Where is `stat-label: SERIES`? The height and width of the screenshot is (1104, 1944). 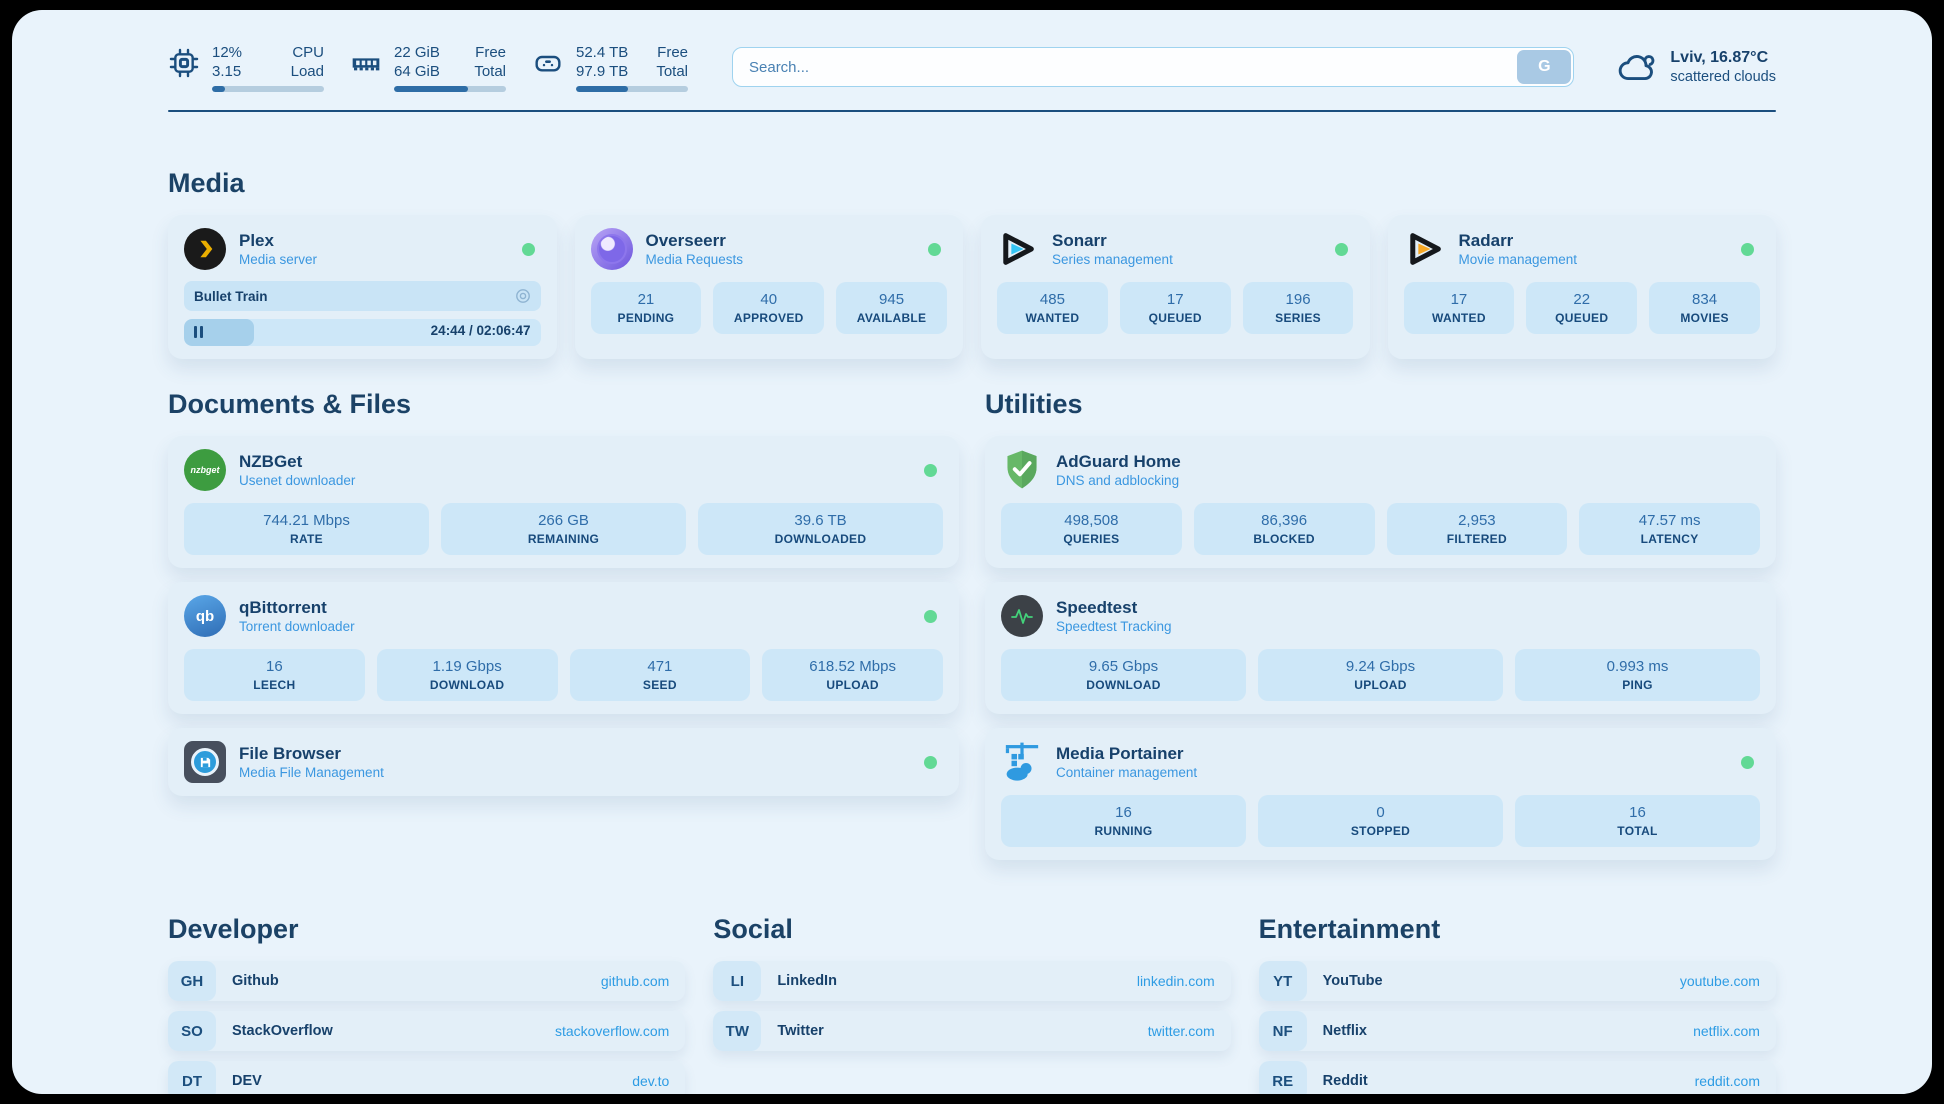
stat-label: SERIES is located at coordinates (1298, 318).